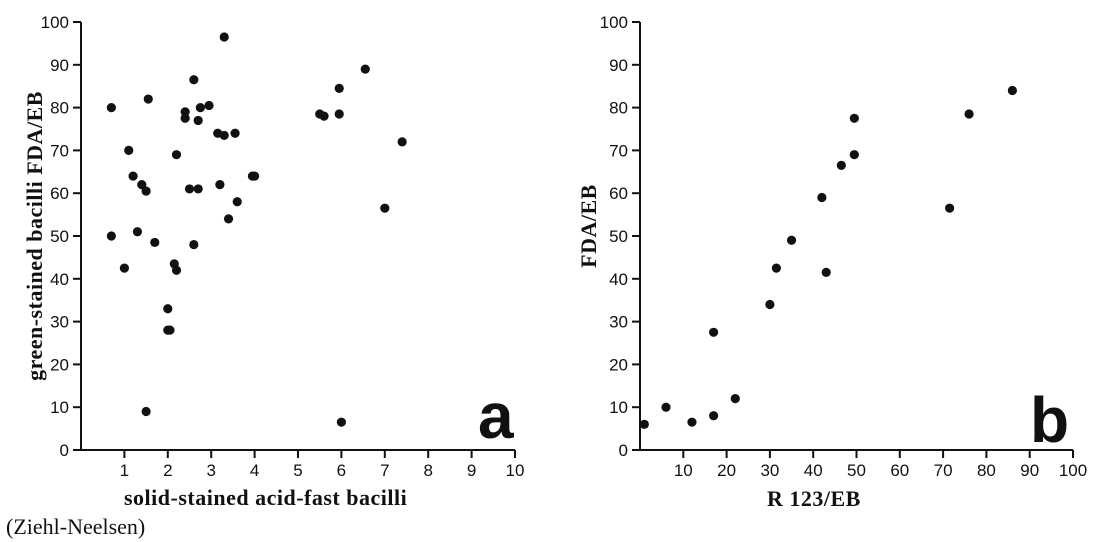 The height and width of the screenshot is (542, 1093). Describe the element at coordinates (254, 470) in the screenshot. I see `panel-a-x-tick-label: 4` at that location.